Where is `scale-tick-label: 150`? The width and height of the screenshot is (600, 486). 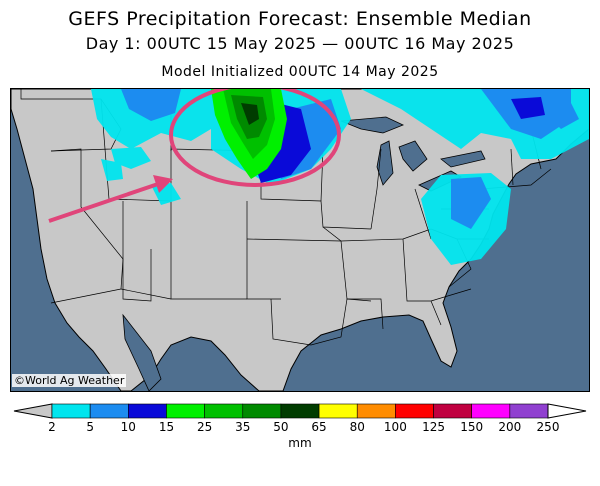 scale-tick-label: 150 is located at coordinates (472, 427).